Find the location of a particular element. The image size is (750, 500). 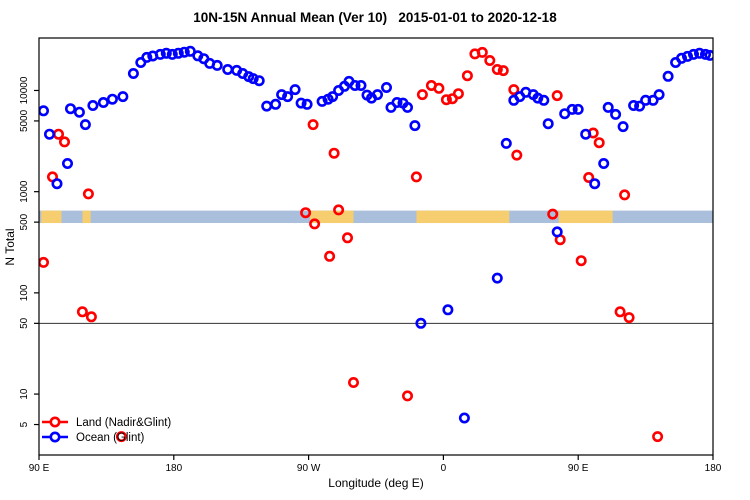

x-axis-title: Longitude (deg E) is located at coordinates (375, 483).